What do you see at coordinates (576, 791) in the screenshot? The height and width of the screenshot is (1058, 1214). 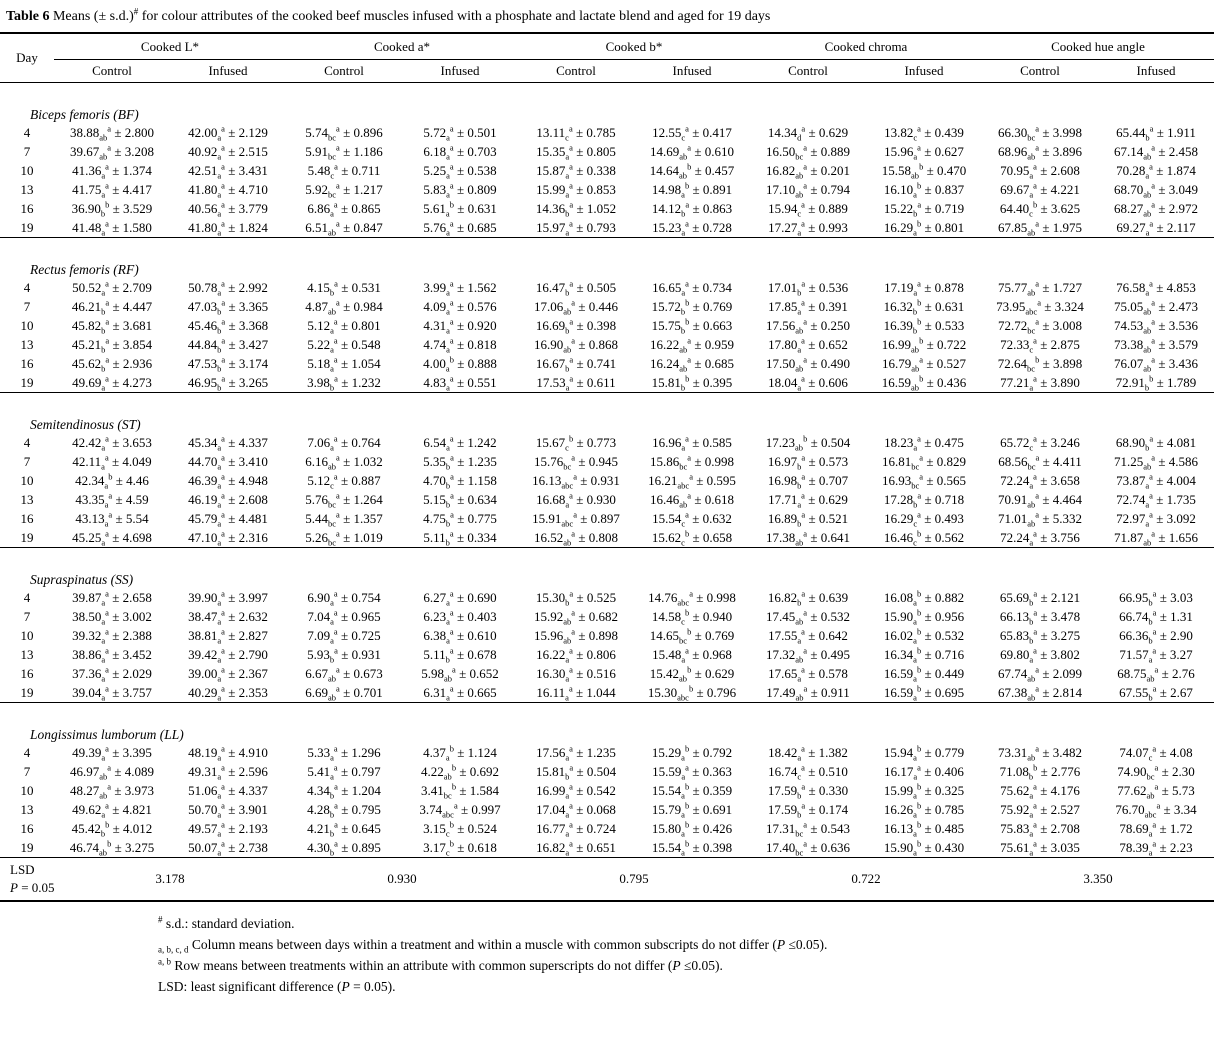 I see `data-cell: 16.99aa ± 0.542` at bounding box center [576, 791].